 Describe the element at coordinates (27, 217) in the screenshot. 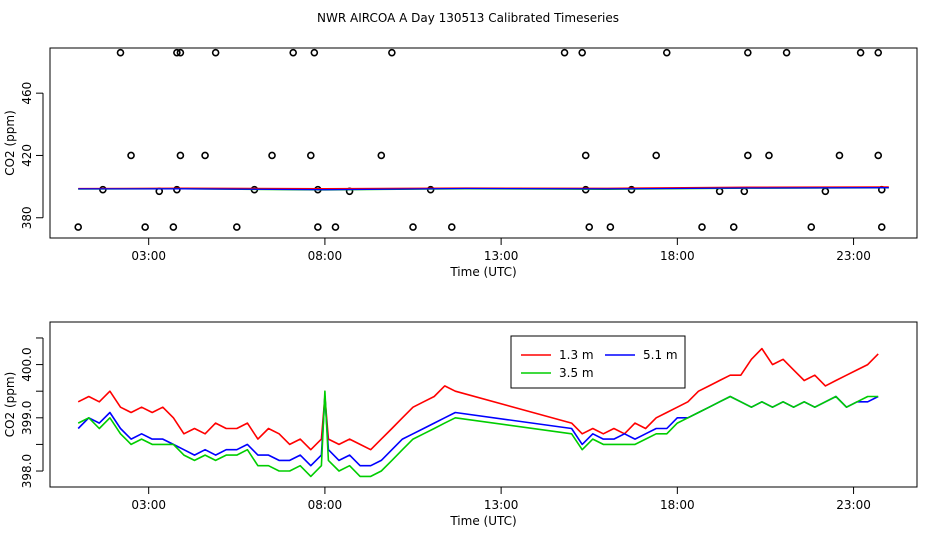

I see `y-tick-label: 380` at that location.